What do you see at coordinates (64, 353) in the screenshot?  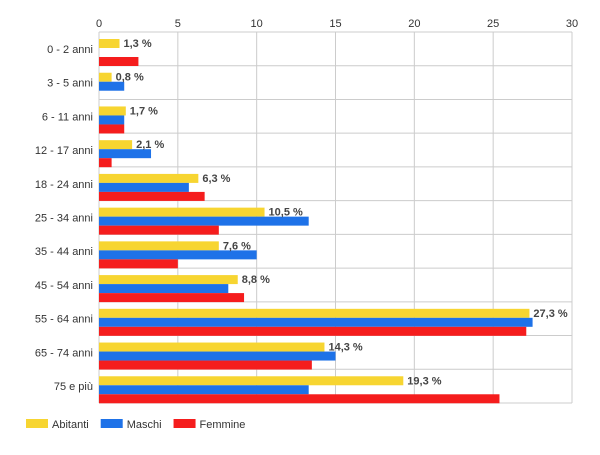 I see `category-label: 65 - 74 anni` at bounding box center [64, 353].